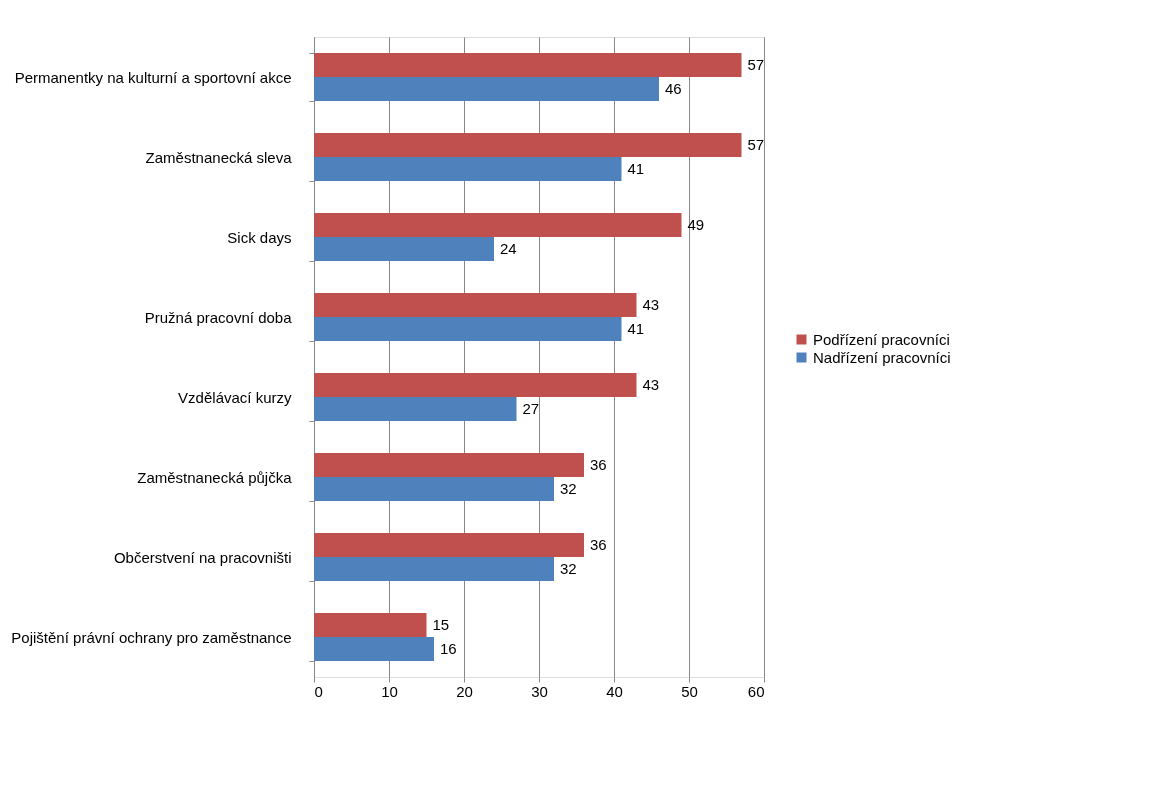 This screenshot has width=1149, height=801. I want to click on y-tick-label: Sick days, so click(259, 237).